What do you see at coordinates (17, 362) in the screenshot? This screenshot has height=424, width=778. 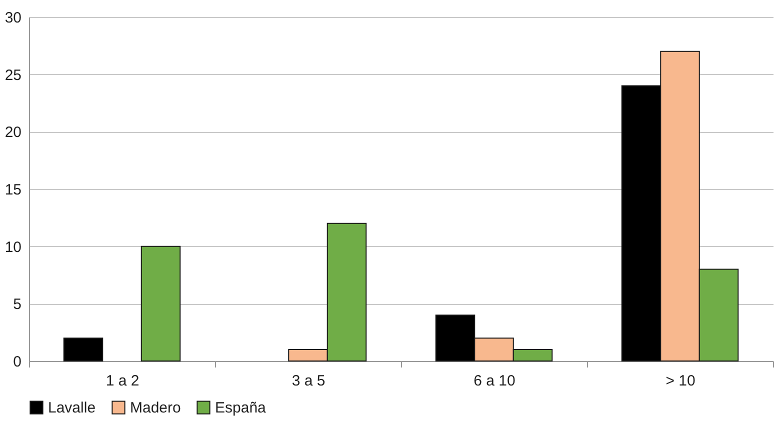 I see `y-tick-label: 0` at bounding box center [17, 362].